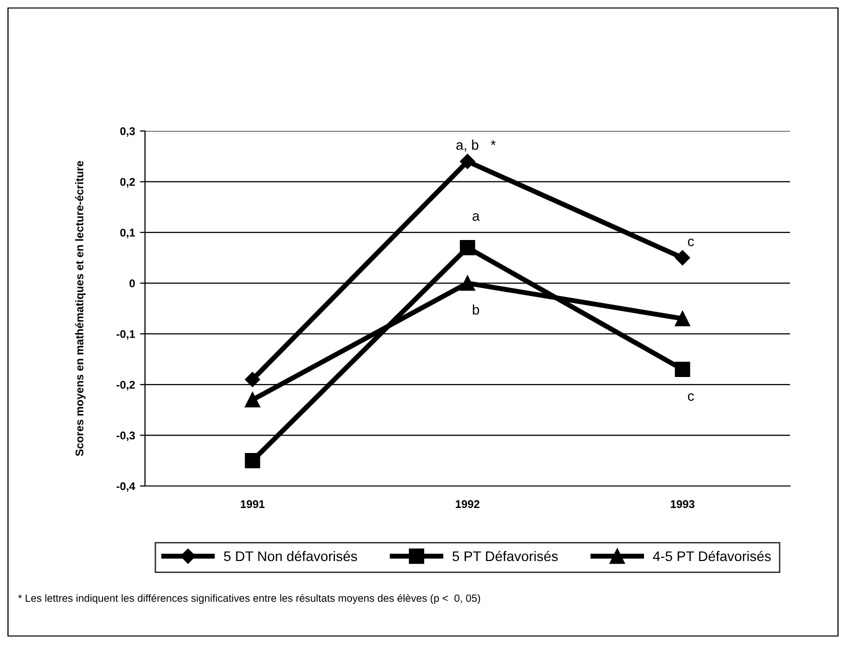 The height and width of the screenshot is (648, 847). What do you see at coordinates (468, 504) in the screenshot?
I see `x-tick-label: 1992` at bounding box center [468, 504].